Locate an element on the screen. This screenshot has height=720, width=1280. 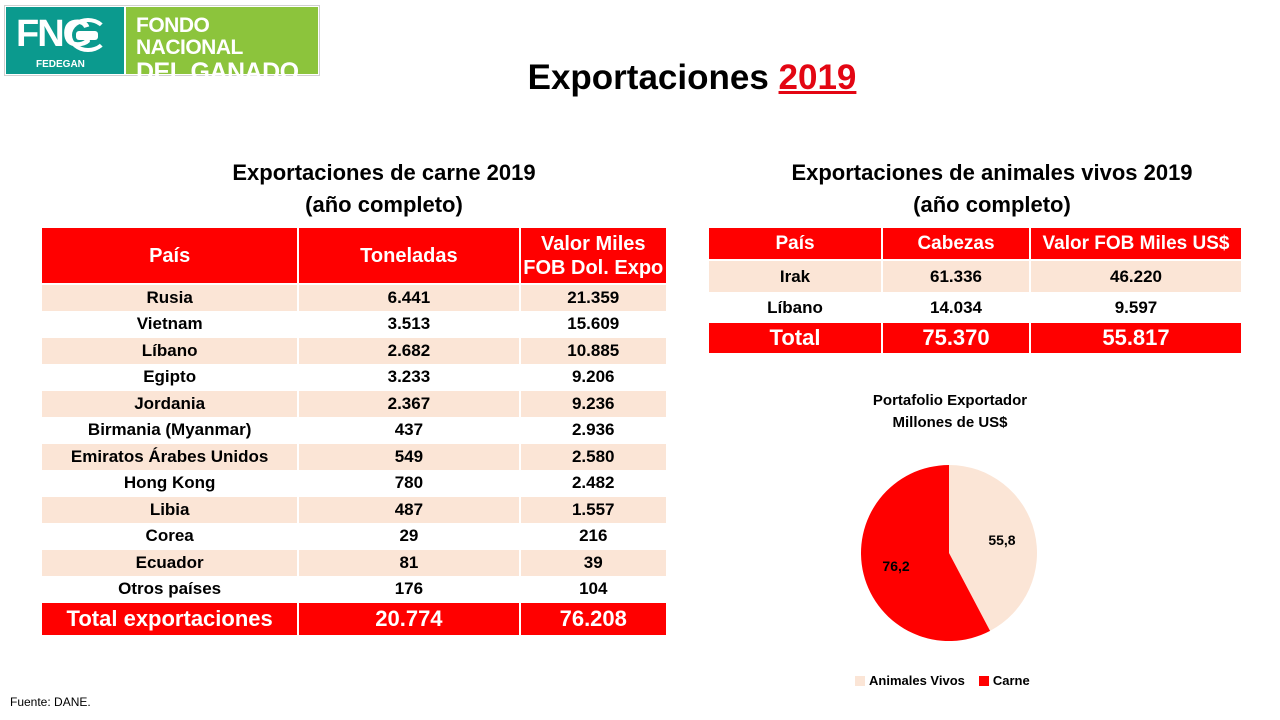
table-row: Líbano 14.034 9.597 is located at coordinates (975, 307).